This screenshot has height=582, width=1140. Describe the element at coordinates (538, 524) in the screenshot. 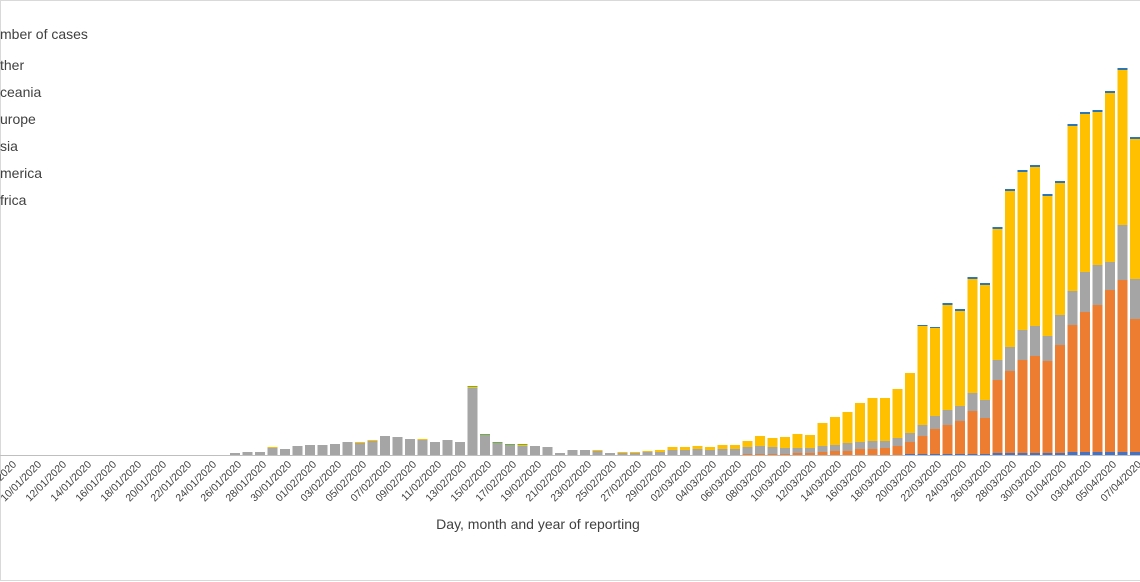

I see `x-axis-title: Day, month and year of reporting` at that location.